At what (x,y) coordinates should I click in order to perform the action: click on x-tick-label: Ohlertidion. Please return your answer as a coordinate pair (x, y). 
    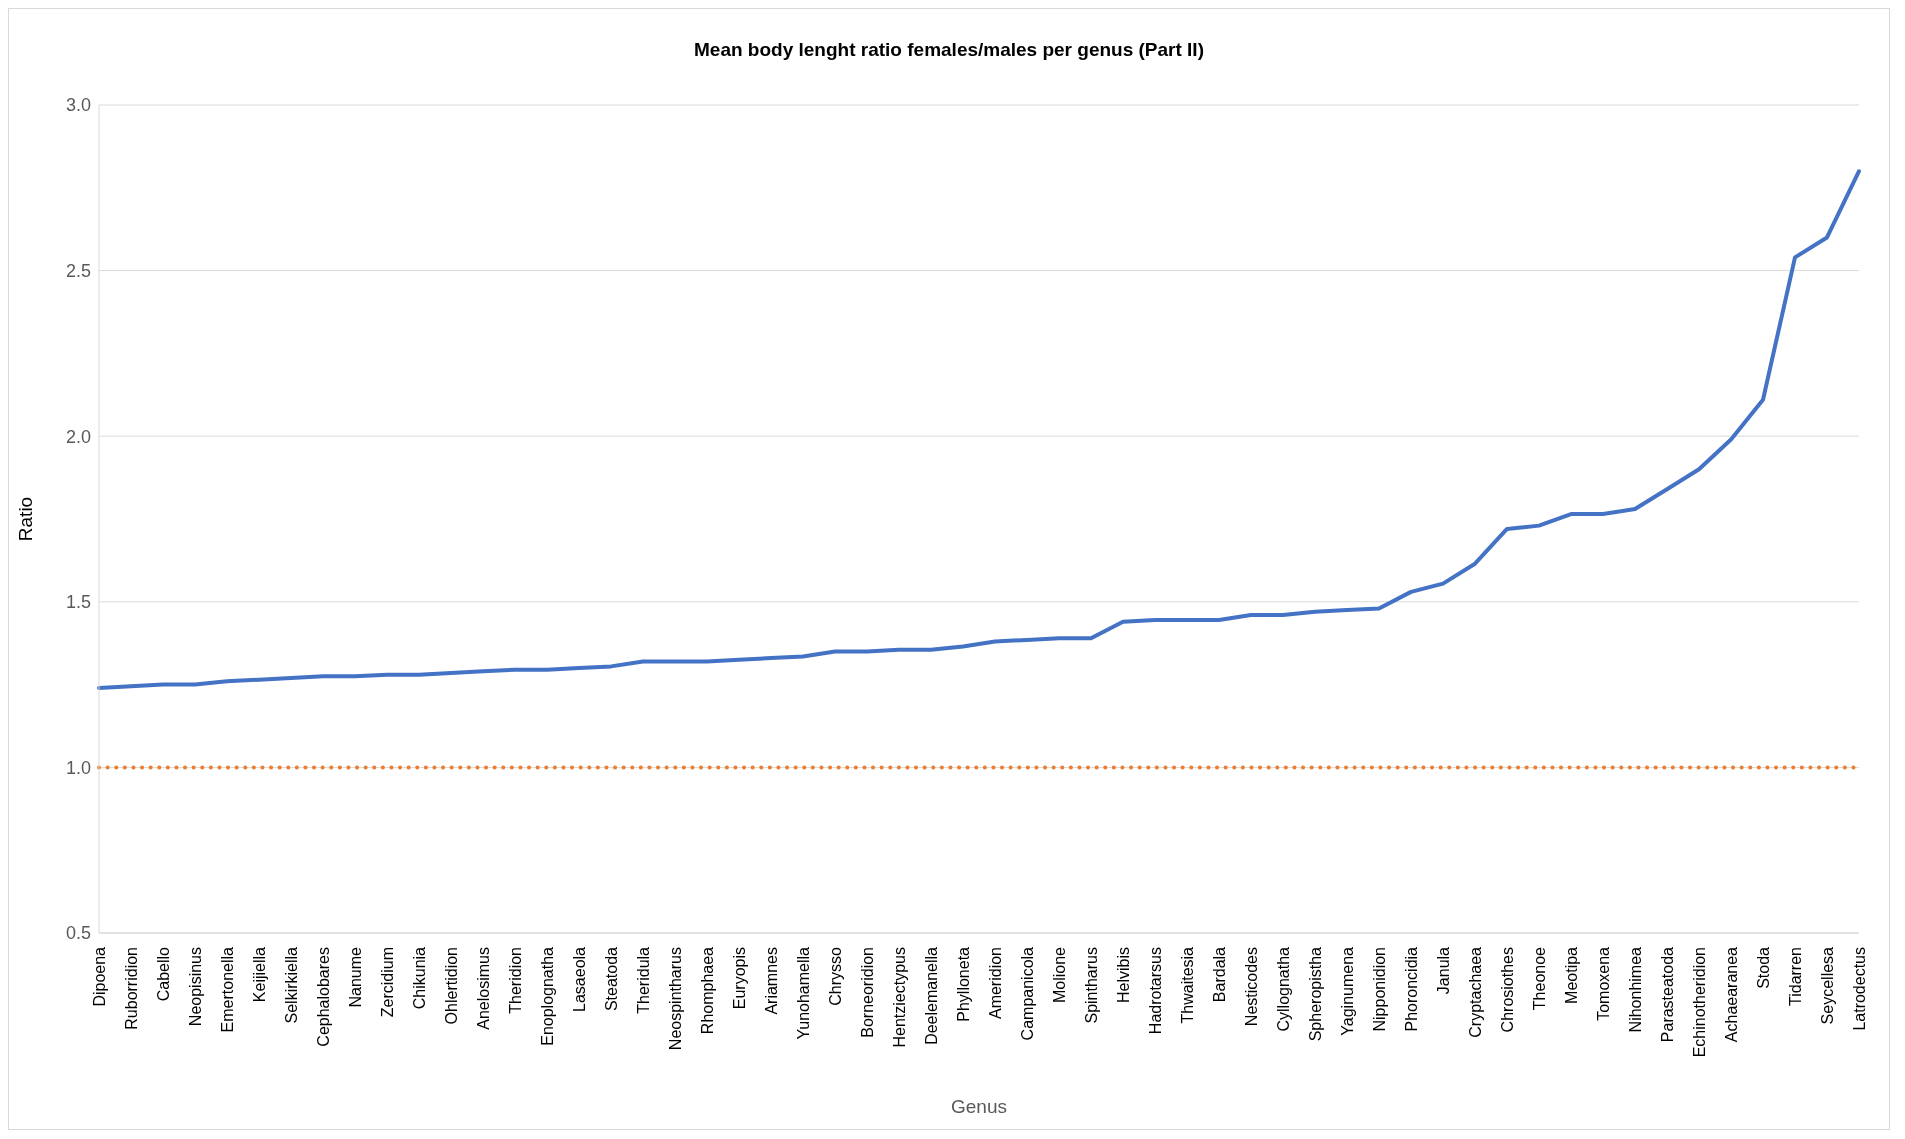
    Looking at the image, I should click on (451, 986).